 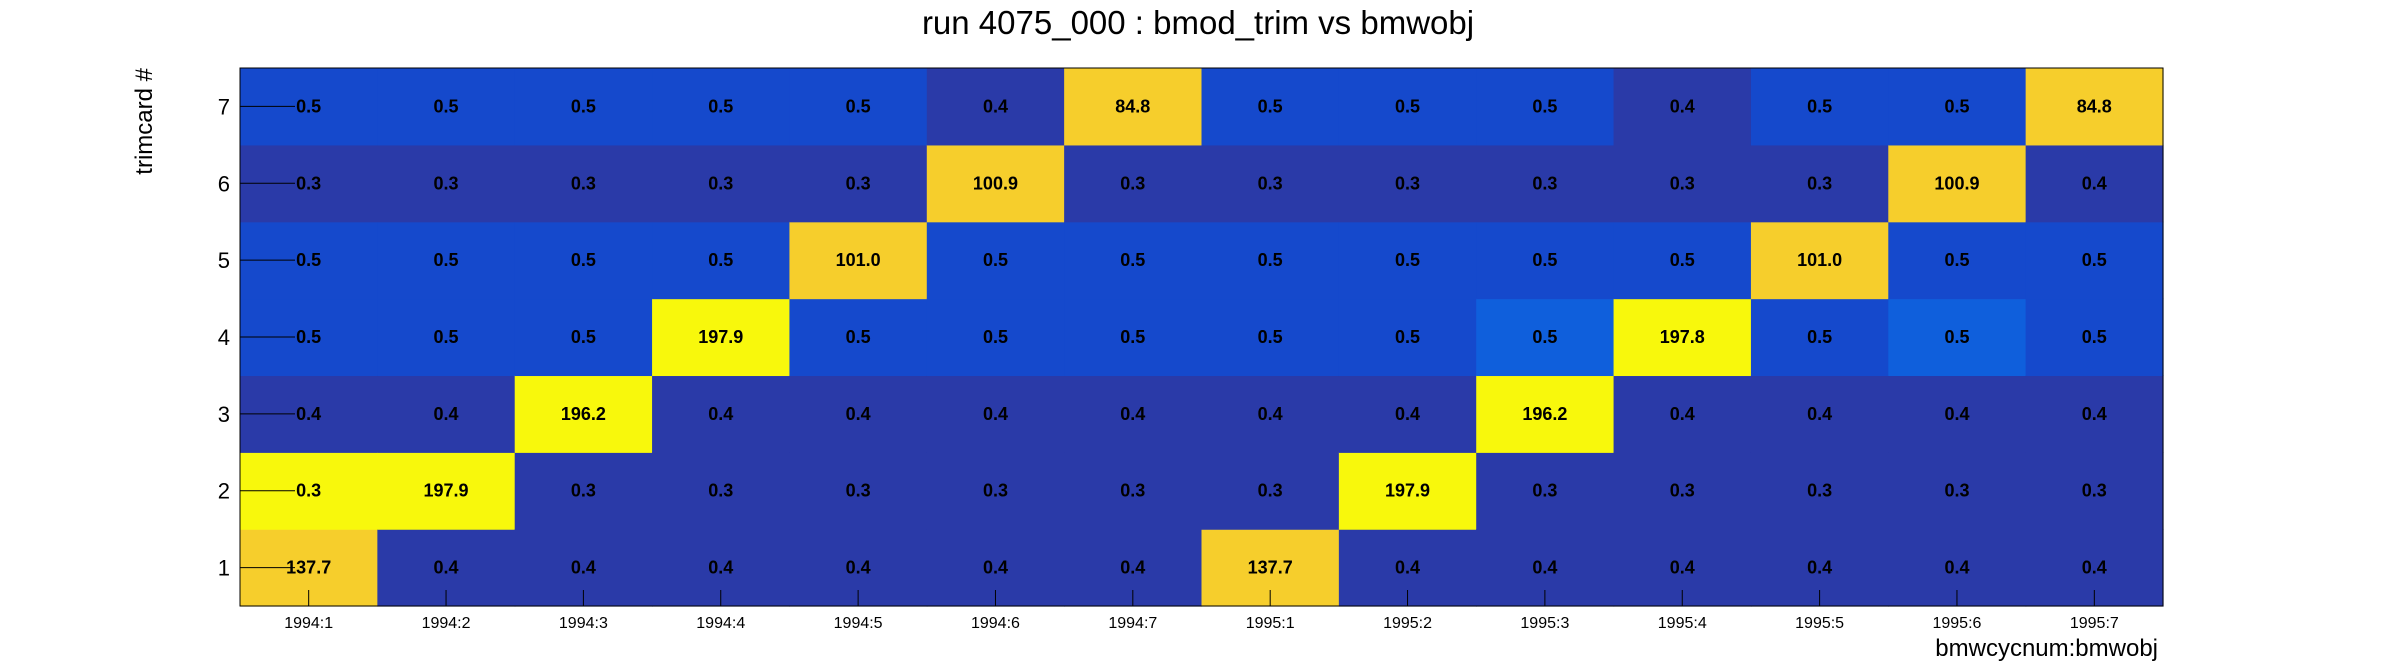 I want to click on x-tick-label: 1995:1, so click(x=1270, y=623).